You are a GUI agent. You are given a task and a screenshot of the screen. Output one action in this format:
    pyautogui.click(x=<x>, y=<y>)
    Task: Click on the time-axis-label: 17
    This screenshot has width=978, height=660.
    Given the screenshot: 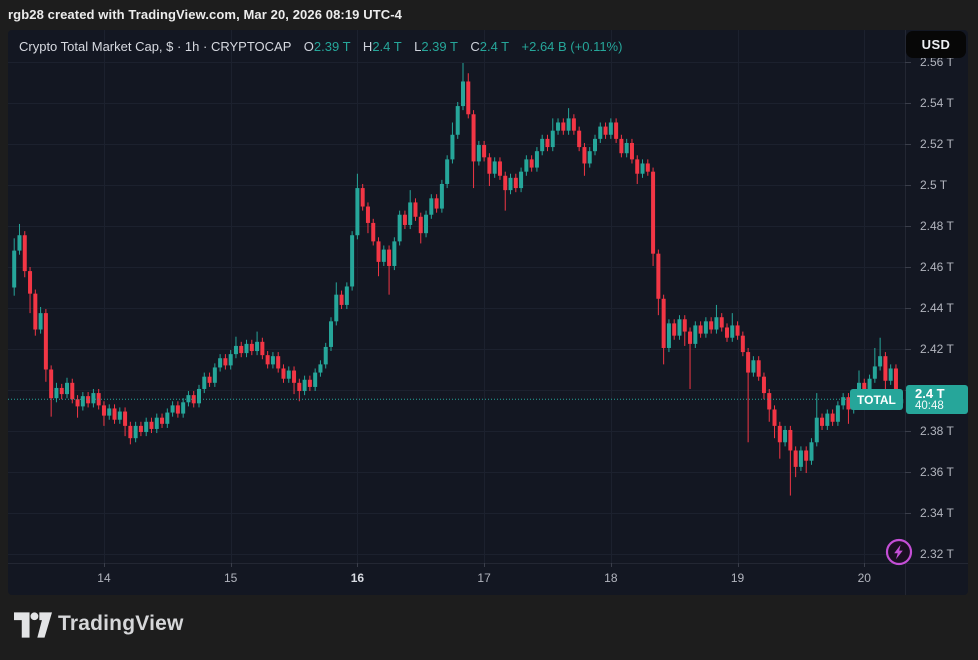 What is the action you would take?
    pyautogui.click(x=484, y=578)
    